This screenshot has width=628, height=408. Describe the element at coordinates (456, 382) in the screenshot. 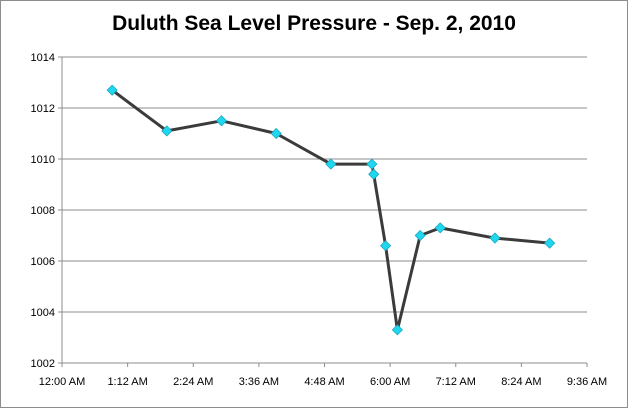

I see `x-tick-label: 7:12 AM` at that location.